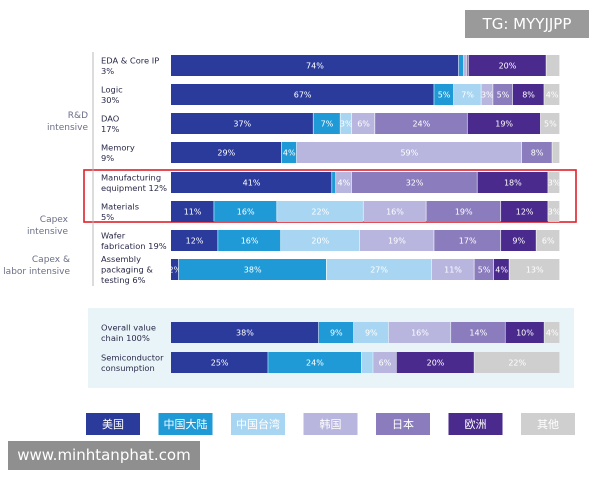  I want to click on bar-segment-label: 18%, so click(513, 183).